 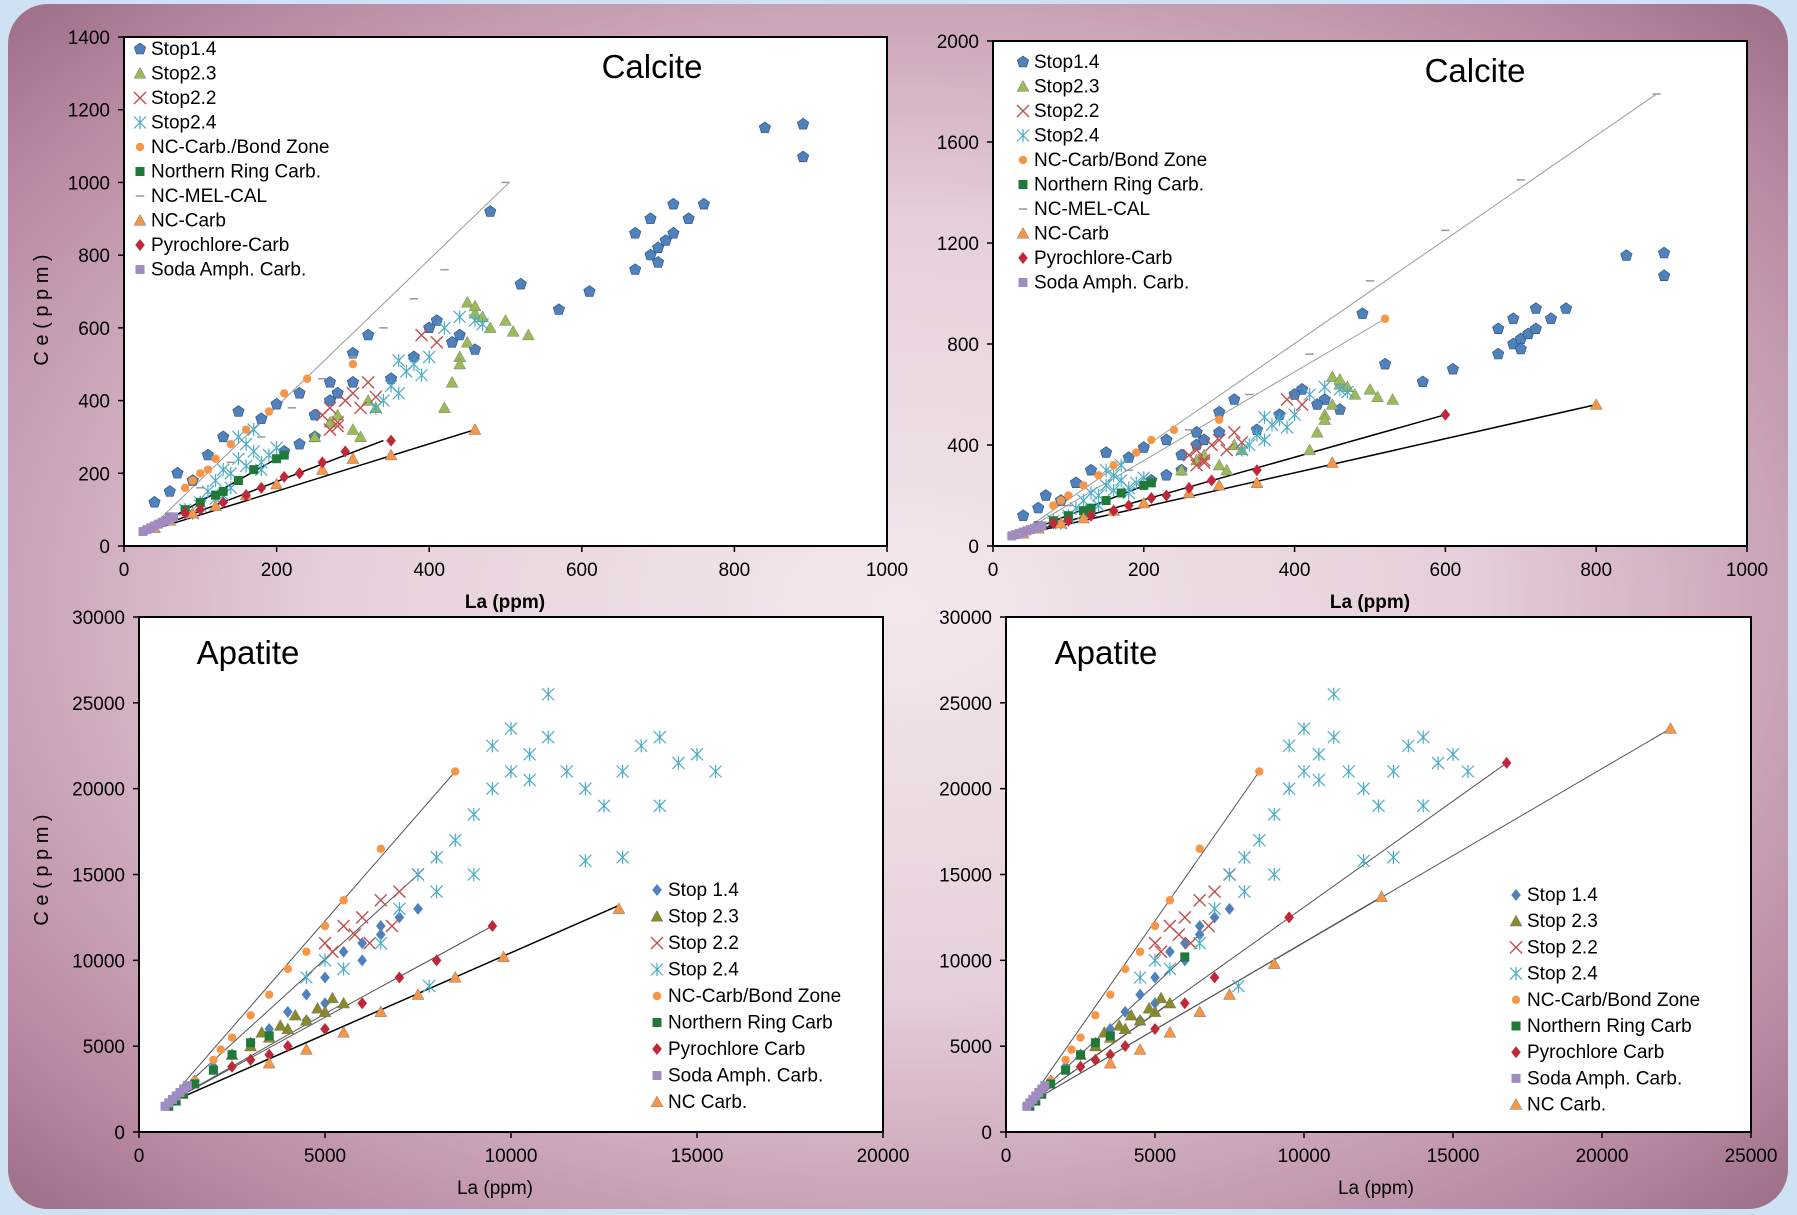 What do you see at coordinates (965, 790) in the screenshot?
I see `y-tick-label: 20000` at bounding box center [965, 790].